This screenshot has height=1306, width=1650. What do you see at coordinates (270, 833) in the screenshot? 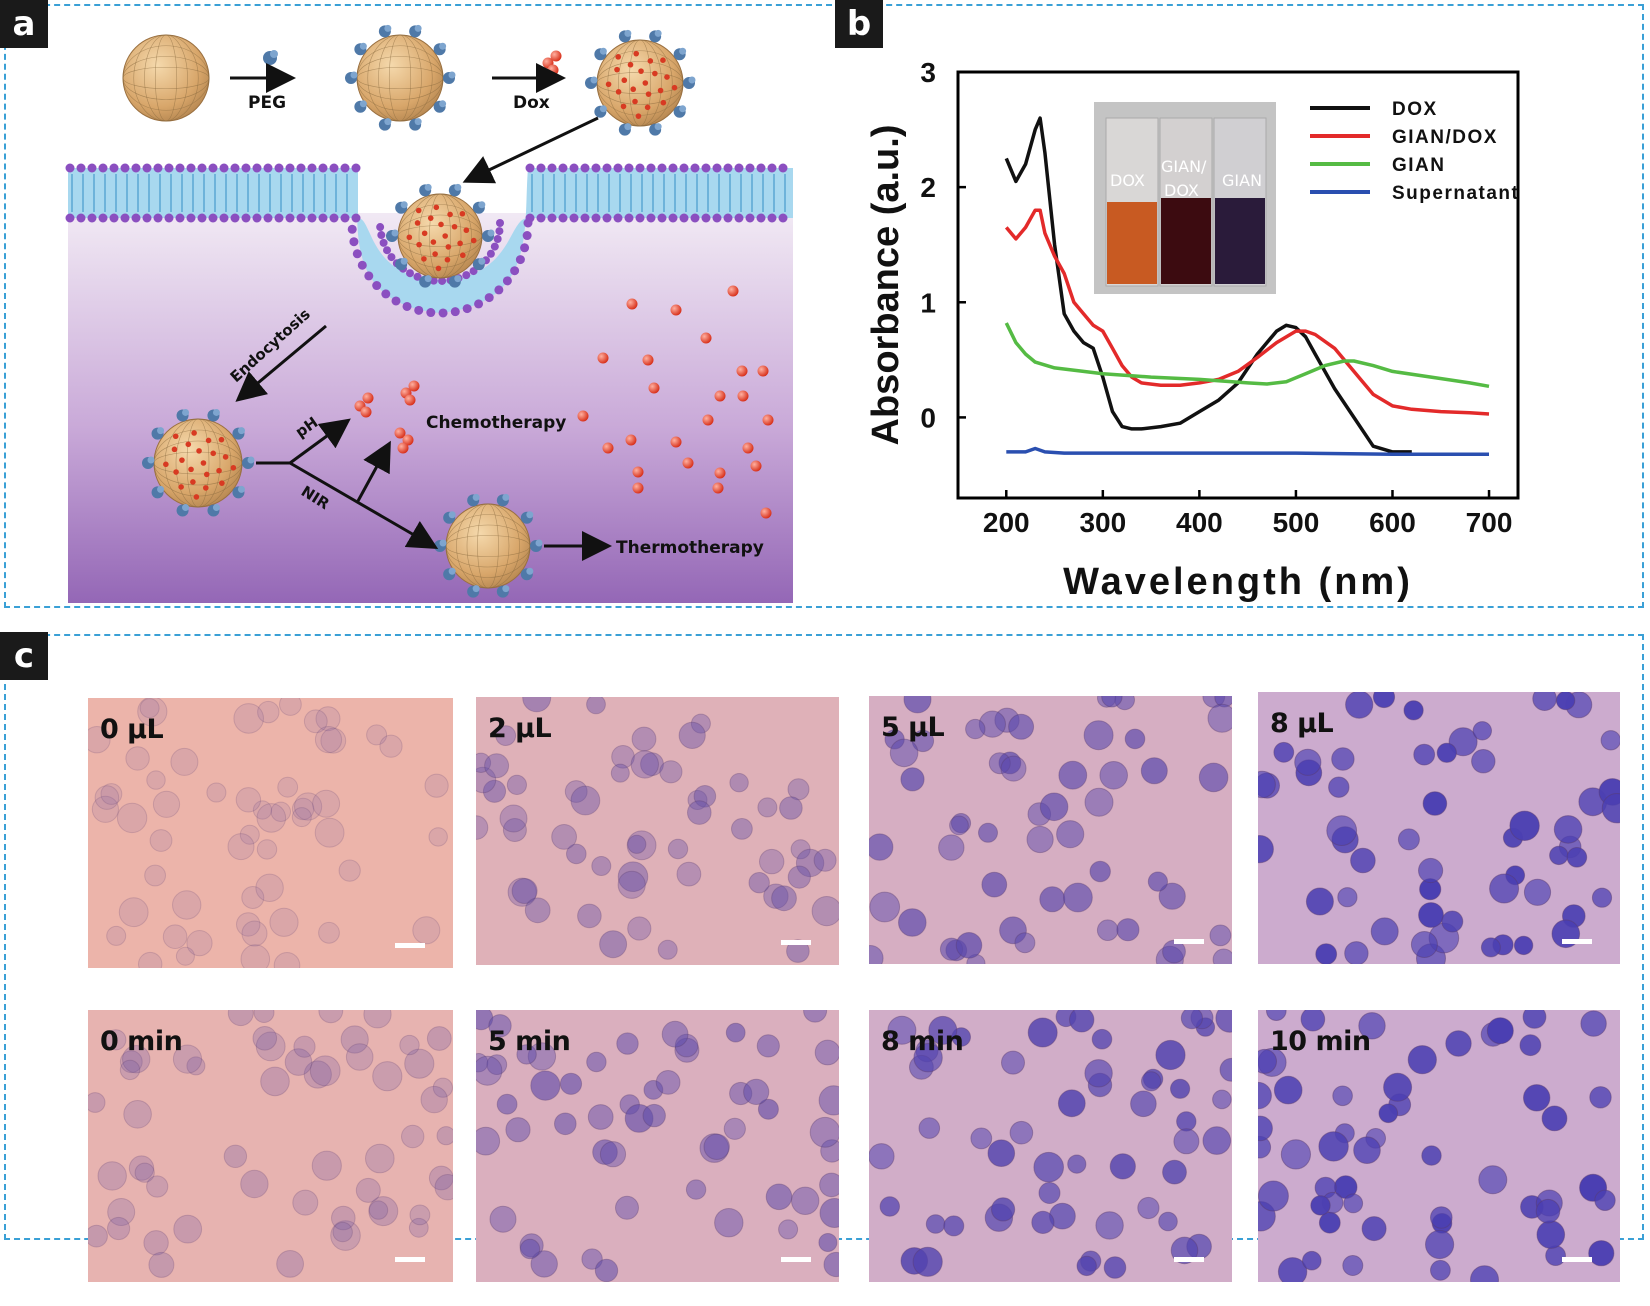
I see `micrograph-dose-0: 0 µL` at bounding box center [270, 833].